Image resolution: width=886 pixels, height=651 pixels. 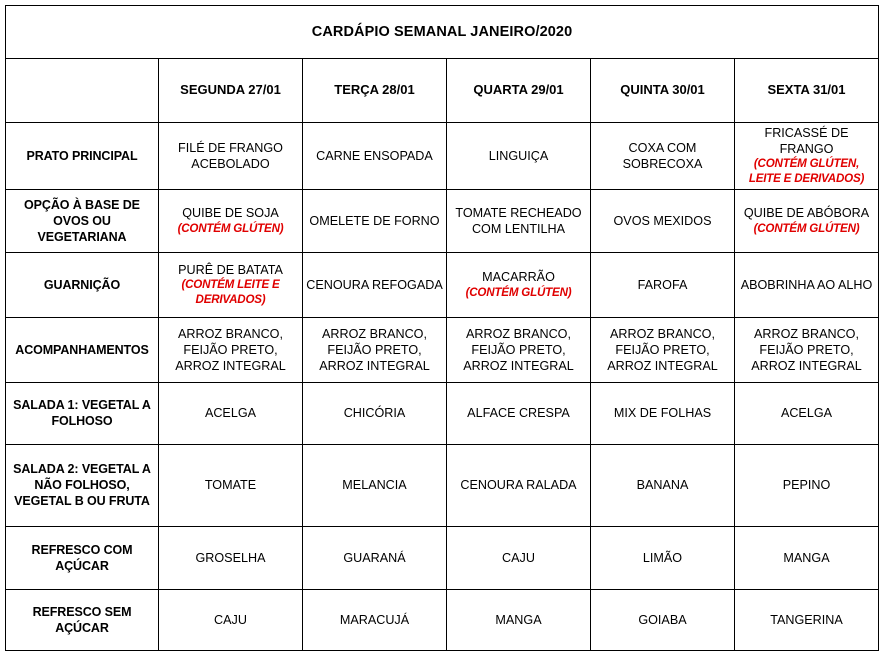 I want to click on menu-cell: CAJU, so click(x=230, y=619).